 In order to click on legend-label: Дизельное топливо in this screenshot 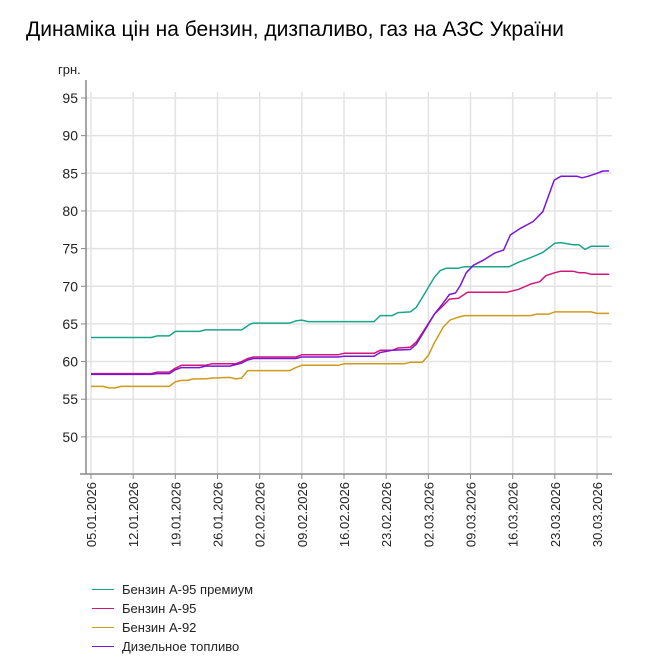, I will do `click(181, 646)`.